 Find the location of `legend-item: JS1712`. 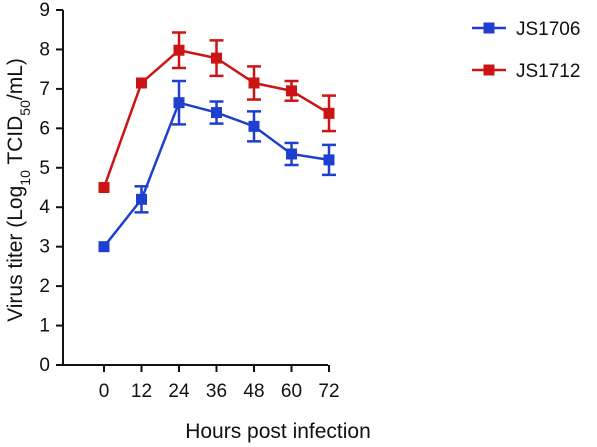

legend-item: JS1712 is located at coordinates (526, 71).